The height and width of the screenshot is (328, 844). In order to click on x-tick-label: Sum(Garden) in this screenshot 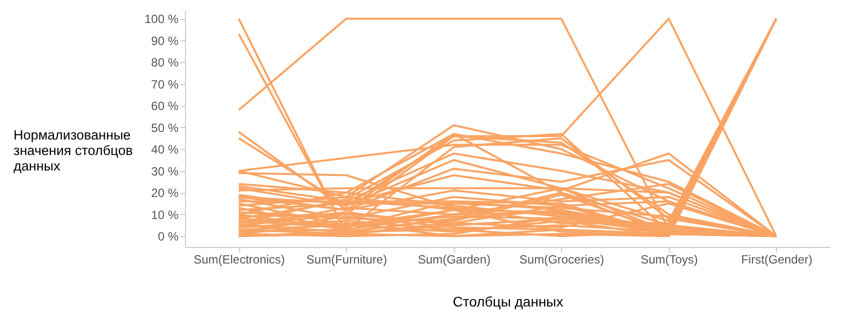, I will do `click(454, 259)`.